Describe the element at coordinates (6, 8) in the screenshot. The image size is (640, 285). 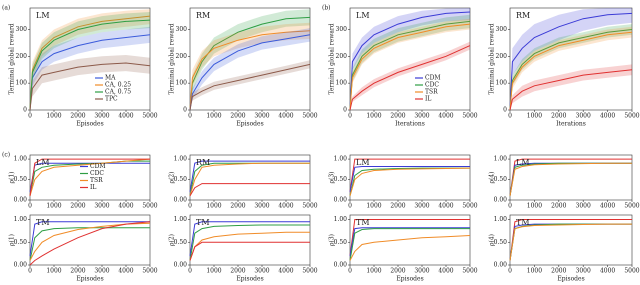
I see `panel-label: (a)` at that location.